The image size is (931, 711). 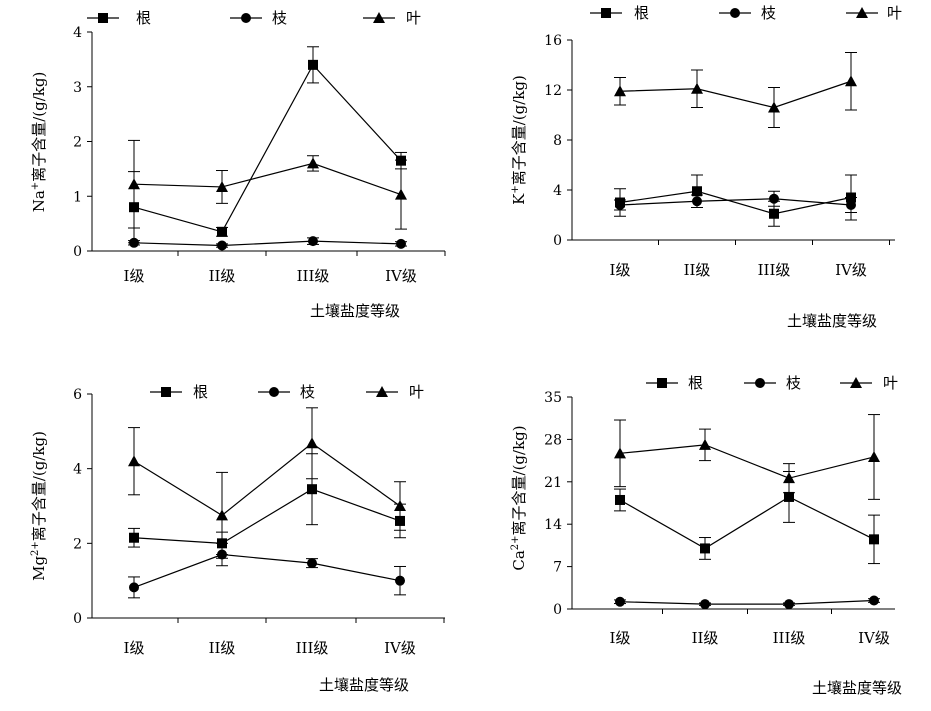 I want to click on y-axis-label: Ca2+离子含量/(g/kg), so click(x=519, y=497).